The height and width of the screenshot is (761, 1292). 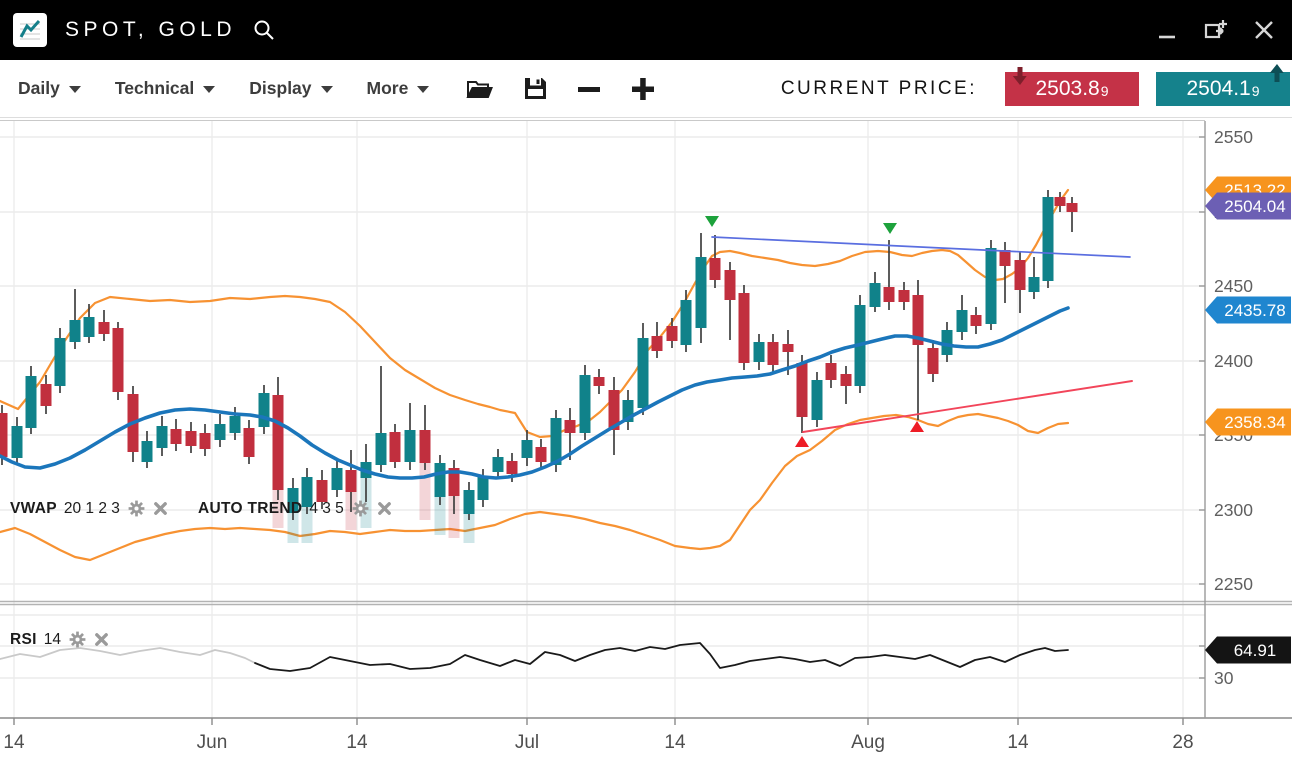 I want to click on save-button floppy-icon, so click(x=535, y=88).